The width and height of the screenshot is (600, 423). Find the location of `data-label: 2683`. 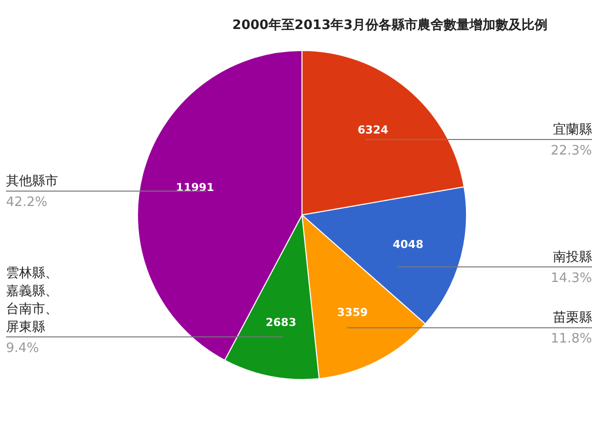

data-label: 2683 is located at coordinates (281, 323).